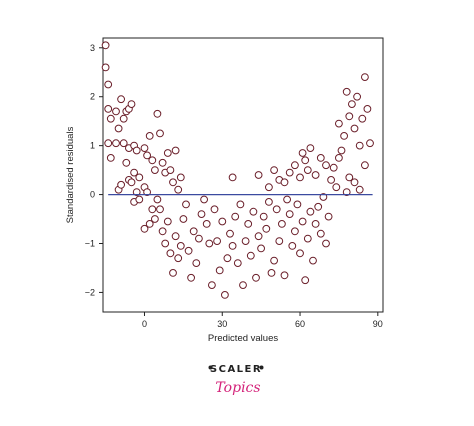 This screenshot has height=426, width=474. Describe the element at coordinates (300, 324) in the screenshot. I see `x-tick-label: 60` at that location.